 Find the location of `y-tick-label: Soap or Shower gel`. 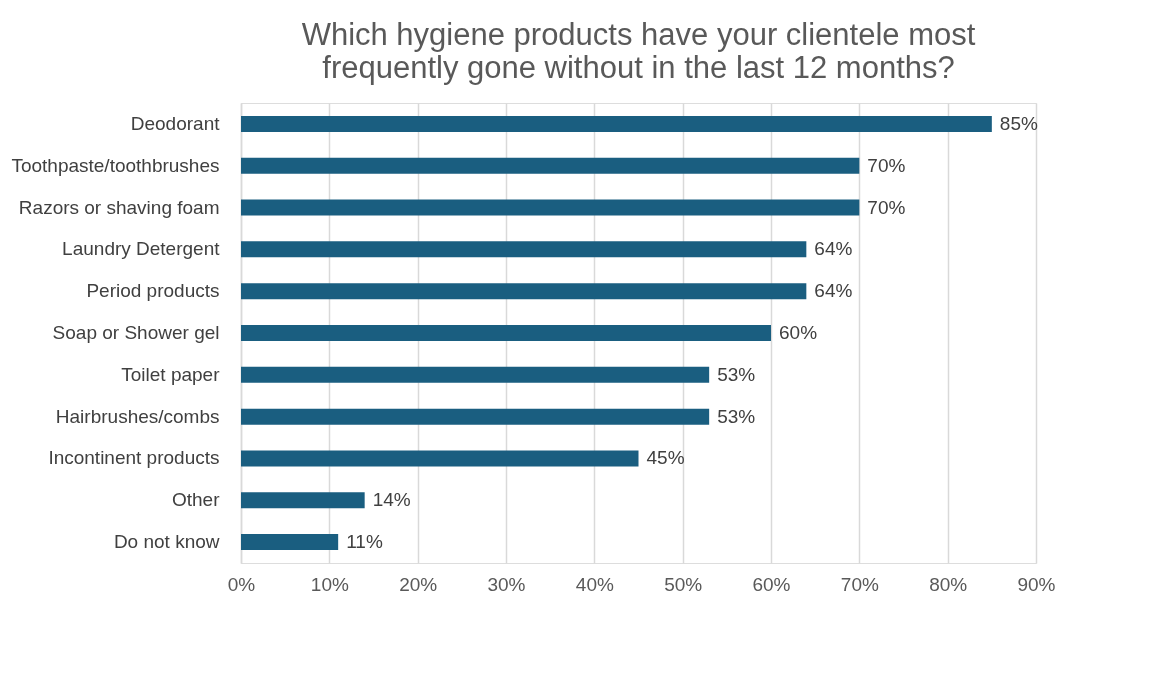

y-tick-label: Soap or Shower gel is located at coordinates (136, 332).